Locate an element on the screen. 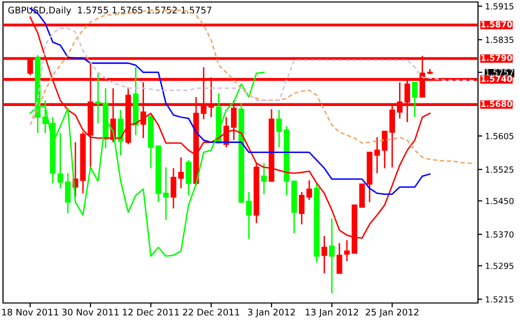  y-tick-label: 1.5605 is located at coordinates (500, 136).